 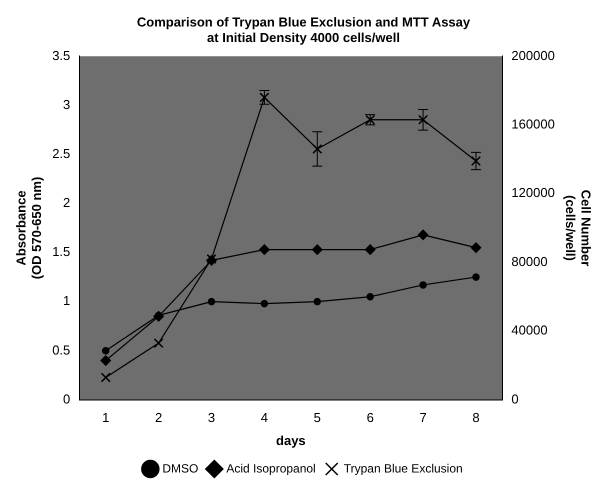 What do you see at coordinates (61, 252) in the screenshot?
I see `y-tick-label: 1.5` at bounding box center [61, 252].